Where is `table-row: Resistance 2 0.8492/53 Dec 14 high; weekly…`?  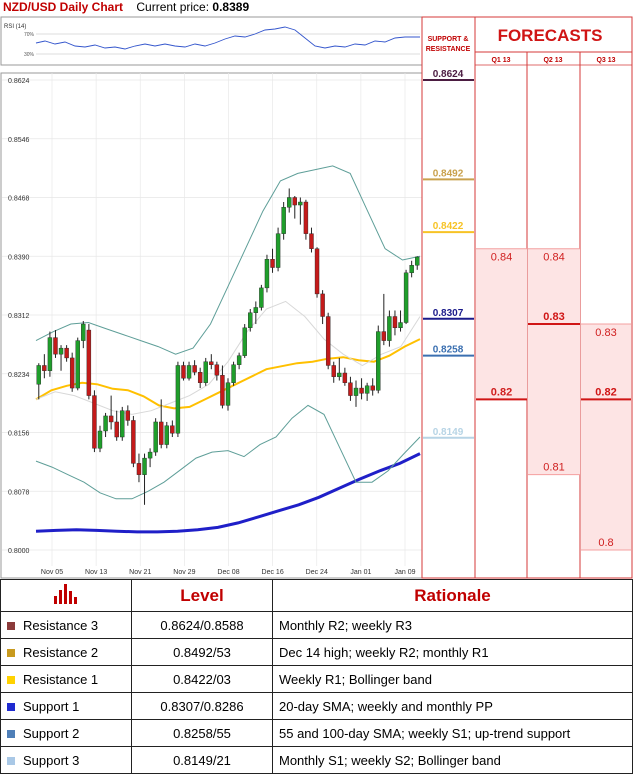
table-row: Resistance 2 0.8492/53 Dec 14 high; weekly… is located at coordinates (316, 652).